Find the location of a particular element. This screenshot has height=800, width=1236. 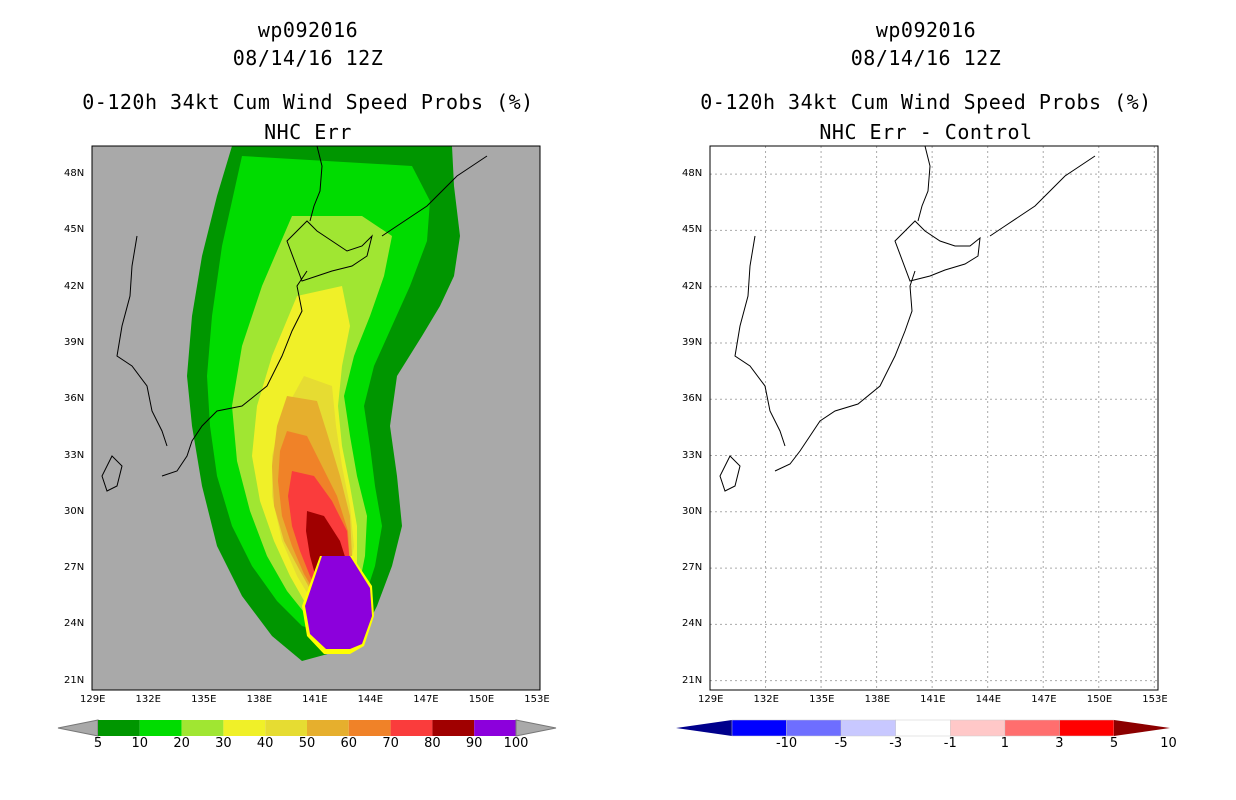

right-colorbar is located at coordinates (923, 728).